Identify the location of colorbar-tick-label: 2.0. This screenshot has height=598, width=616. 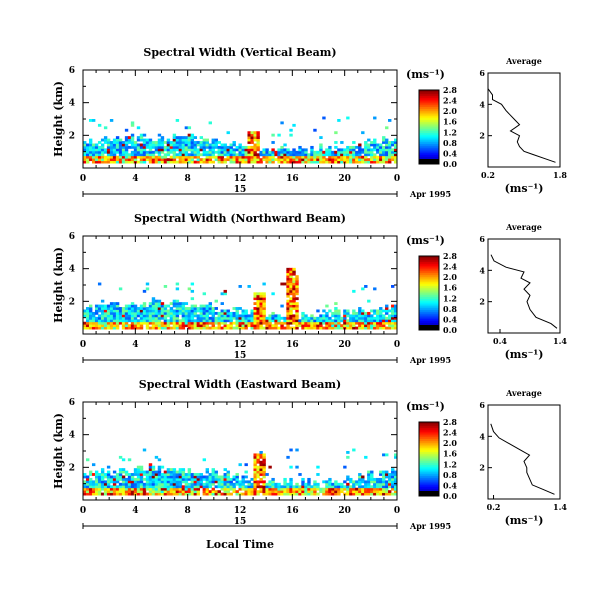
(450, 443).